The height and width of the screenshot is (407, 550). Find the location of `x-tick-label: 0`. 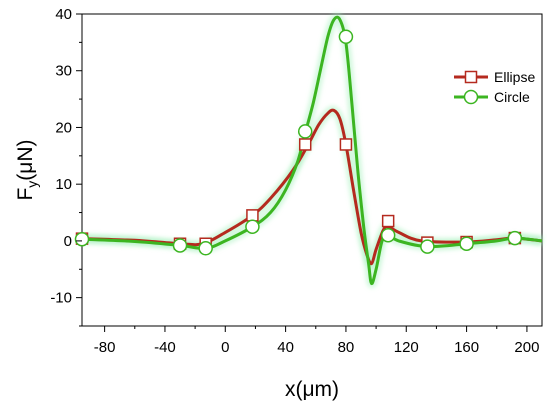

x-tick-label: 0 is located at coordinates (225, 347).